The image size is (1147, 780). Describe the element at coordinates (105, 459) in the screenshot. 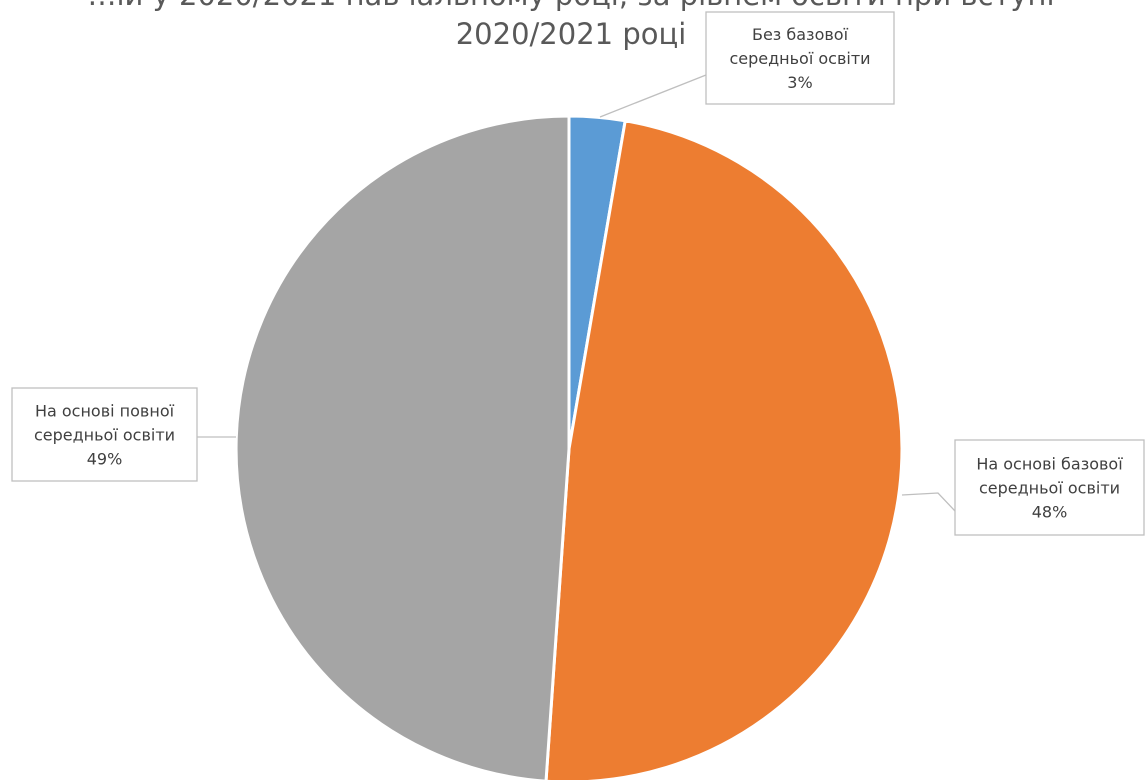

I see `data-label-percent: 49%` at that location.